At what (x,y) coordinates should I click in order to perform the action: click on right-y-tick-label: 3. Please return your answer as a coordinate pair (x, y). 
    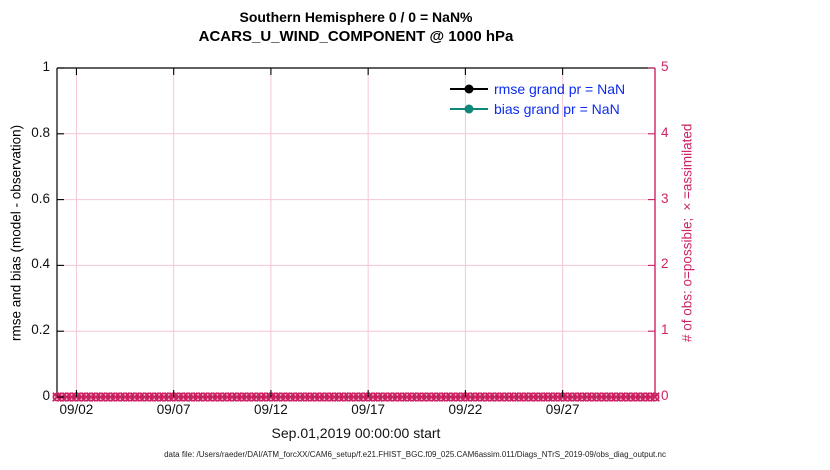
    Looking at the image, I should click on (665, 198).